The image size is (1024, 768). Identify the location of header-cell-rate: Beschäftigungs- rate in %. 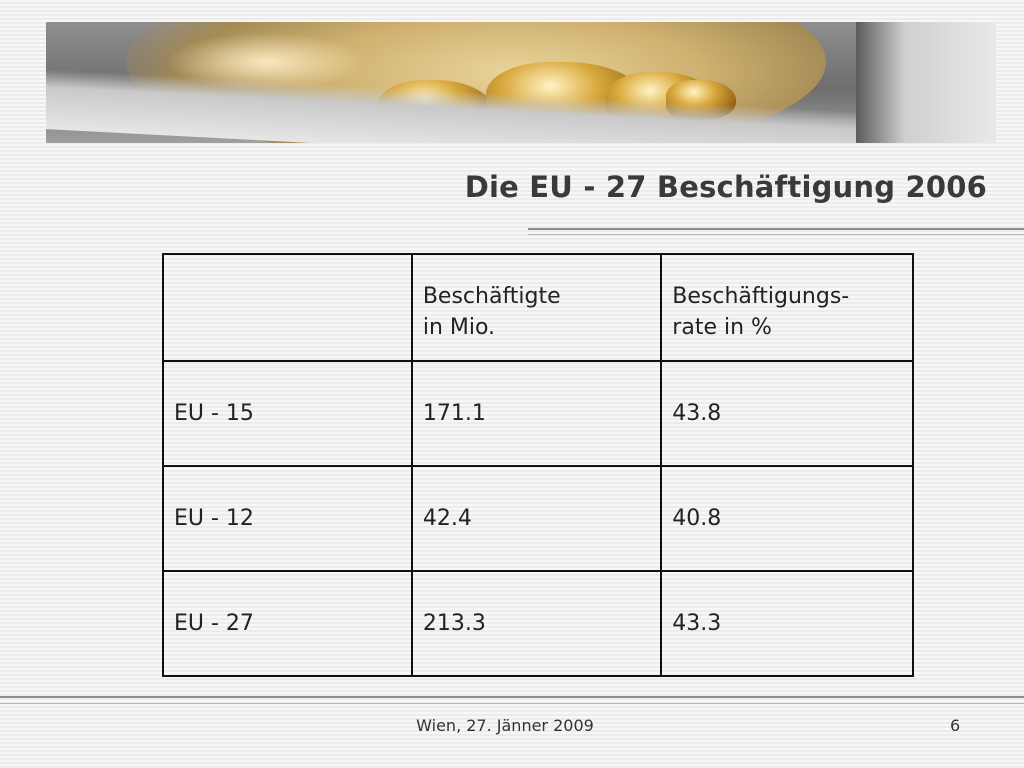
(787, 307).